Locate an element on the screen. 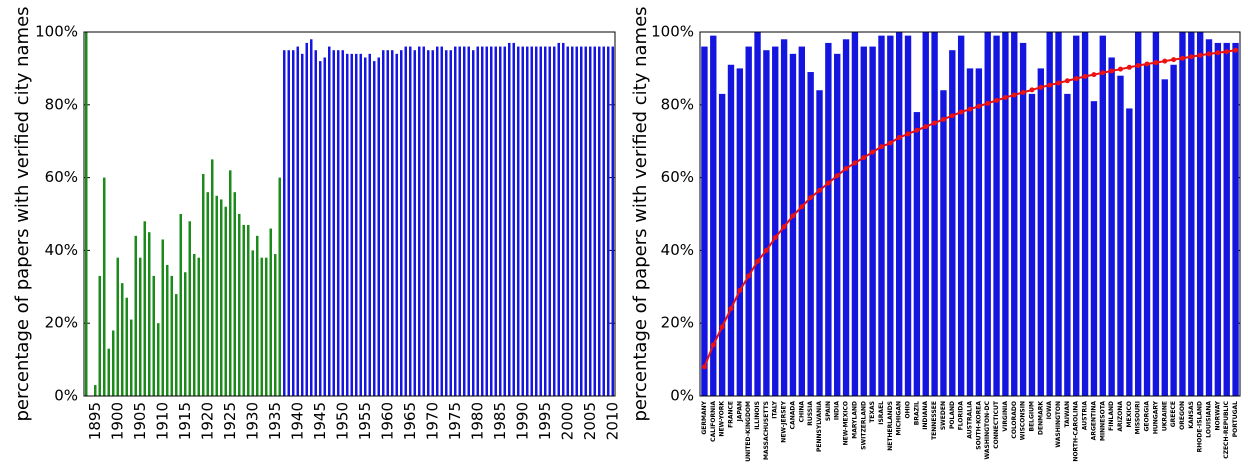 This screenshot has height=466, width=1248. x-tick-label: ARIZONA is located at coordinates (1120, 416).